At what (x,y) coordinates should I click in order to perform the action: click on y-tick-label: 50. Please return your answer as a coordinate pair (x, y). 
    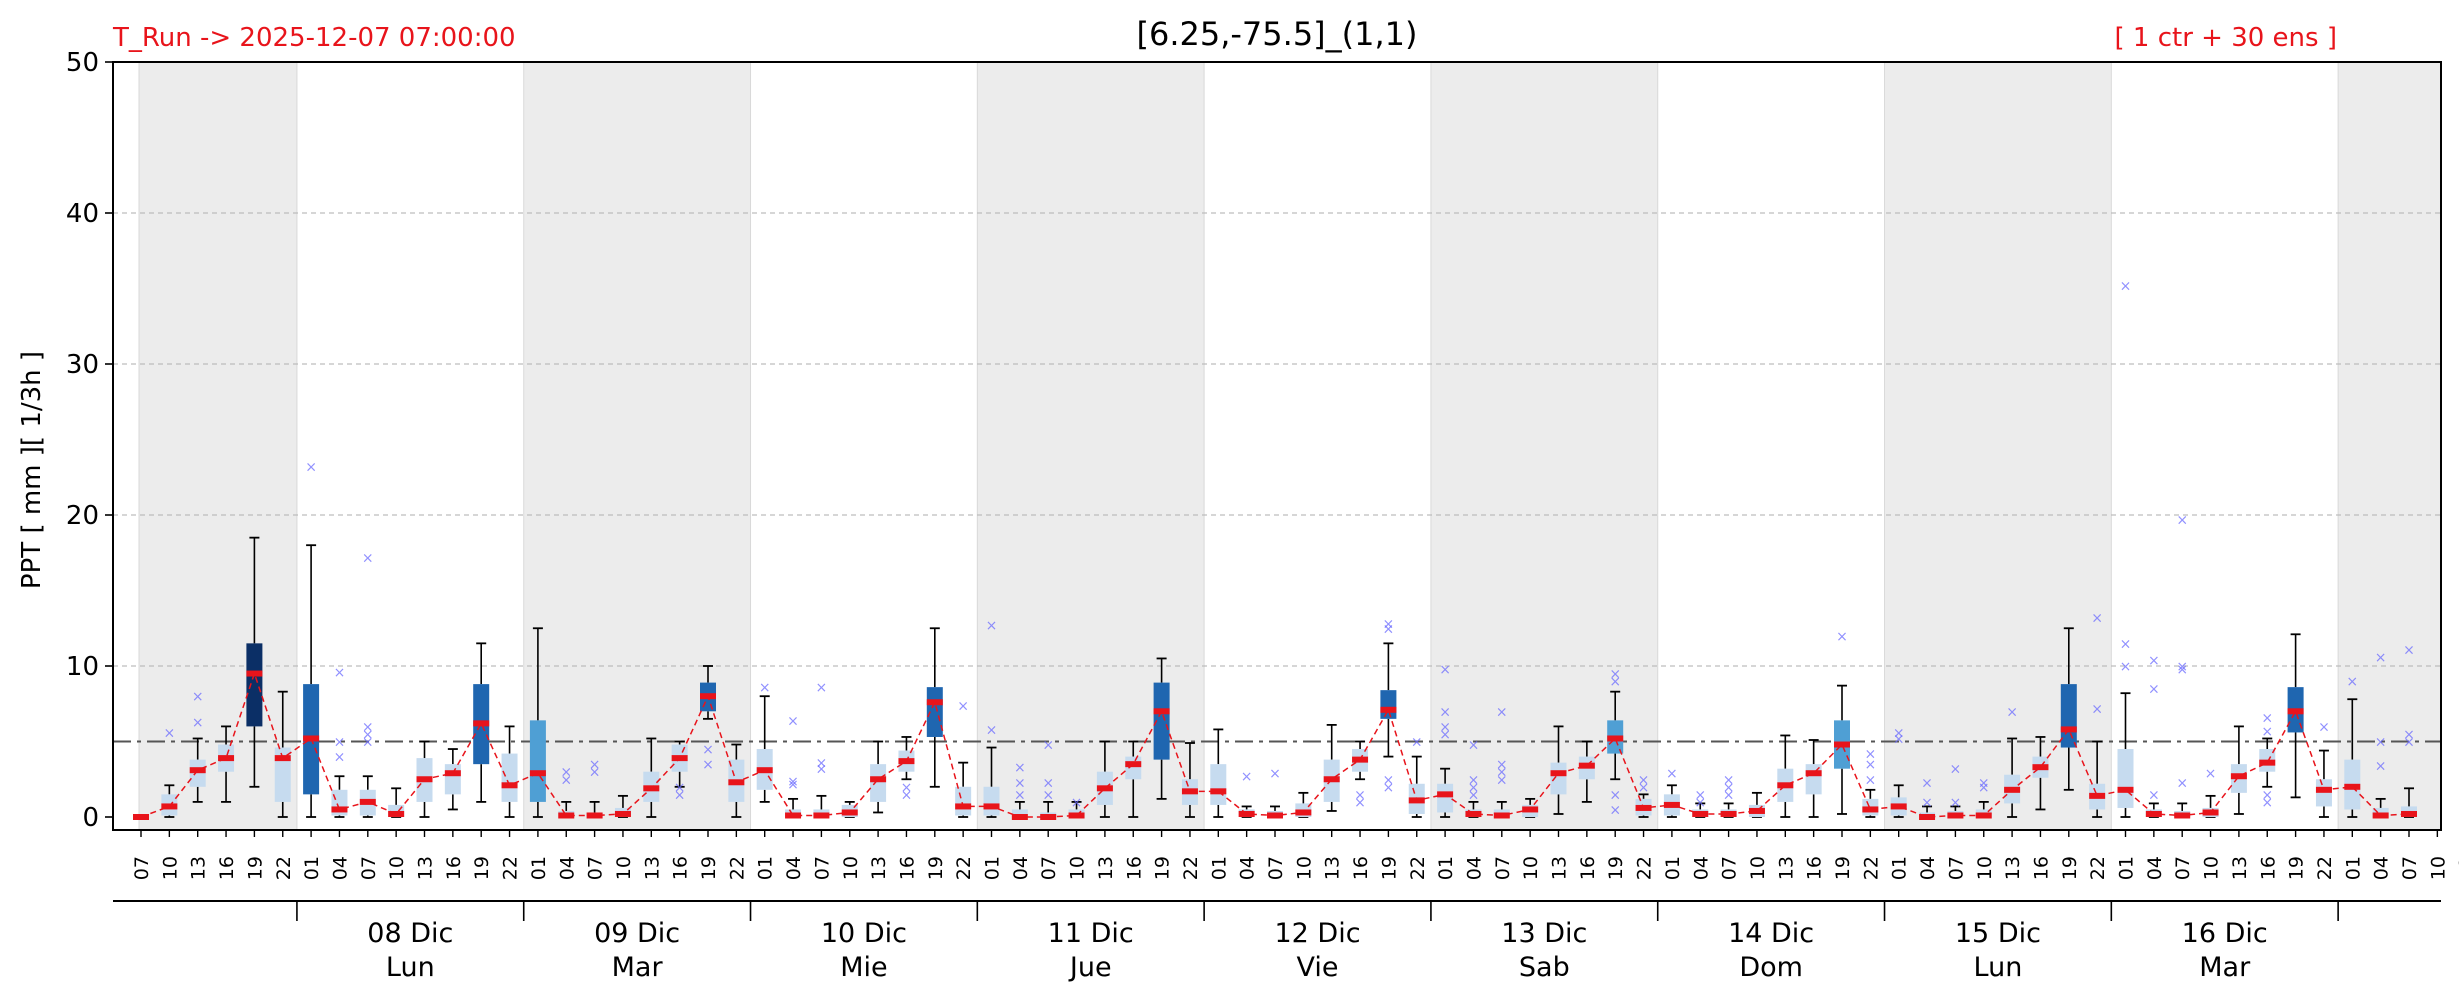
    Looking at the image, I should click on (82, 63).